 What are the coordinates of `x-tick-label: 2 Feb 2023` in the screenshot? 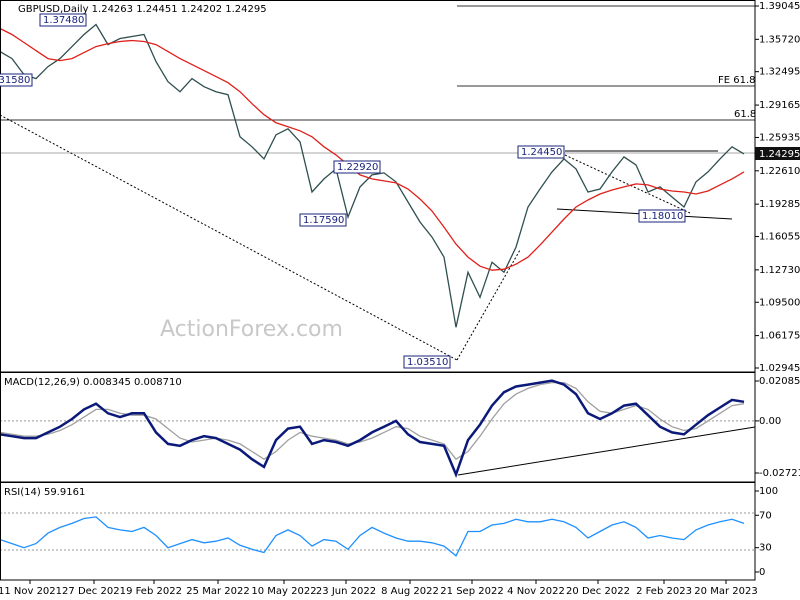 It's located at (664, 591).